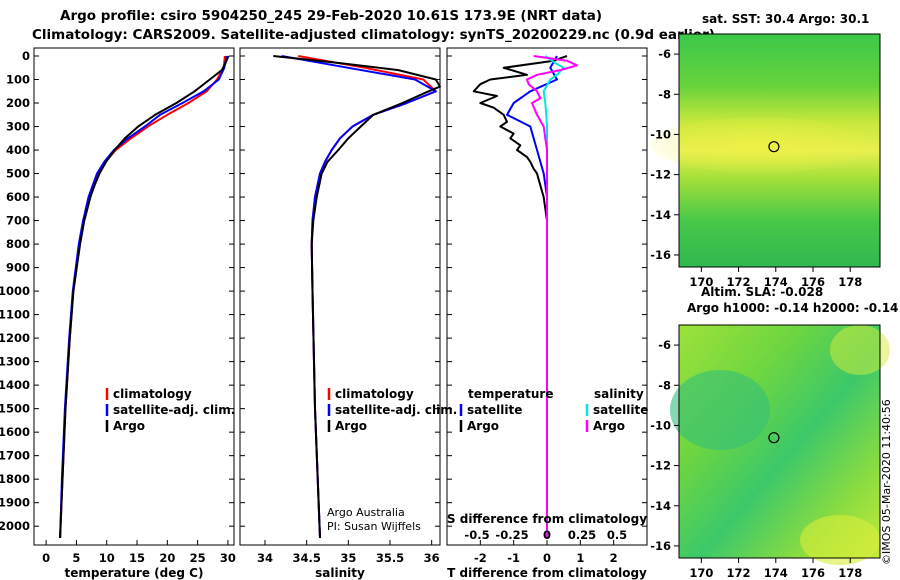  What do you see at coordinates (15, 315) in the screenshot?
I see `depth-tick-label: 1100` at bounding box center [15, 315].